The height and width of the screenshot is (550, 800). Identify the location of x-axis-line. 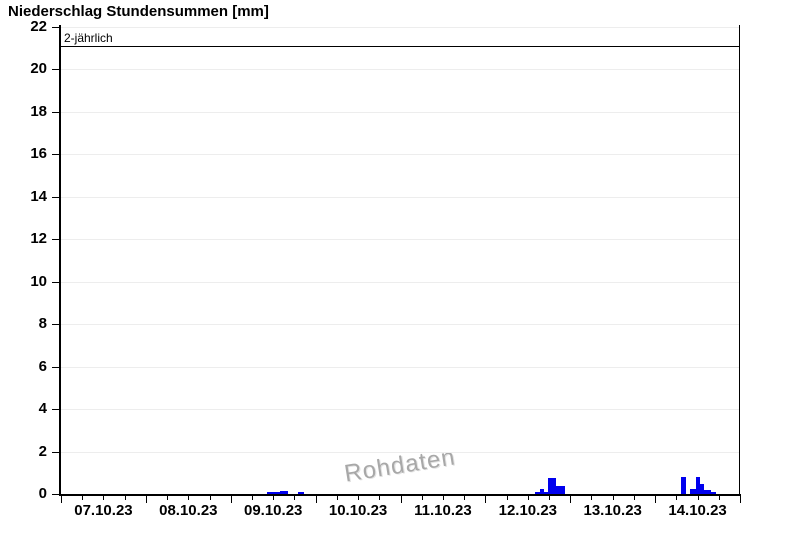
(400, 495).